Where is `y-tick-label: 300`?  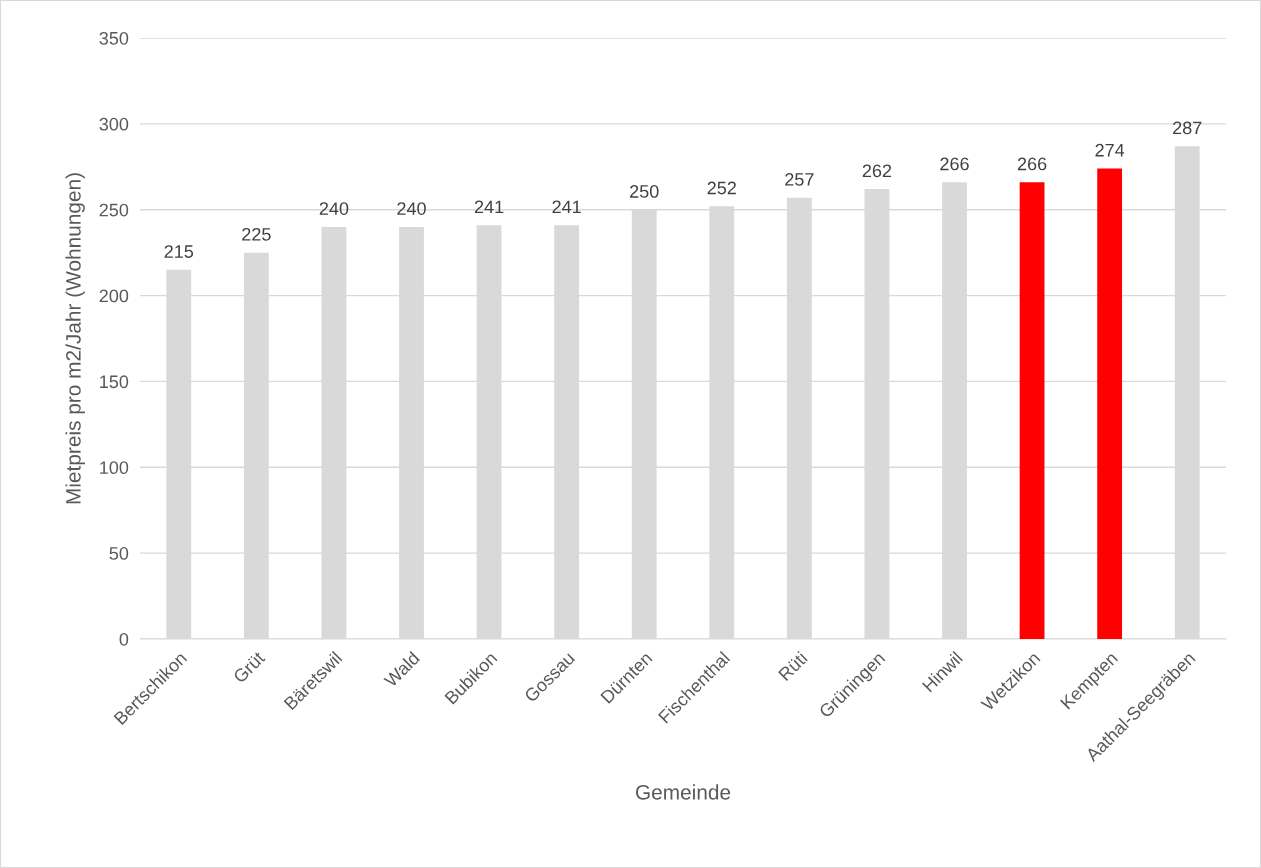
y-tick-label: 300 is located at coordinates (114, 124).